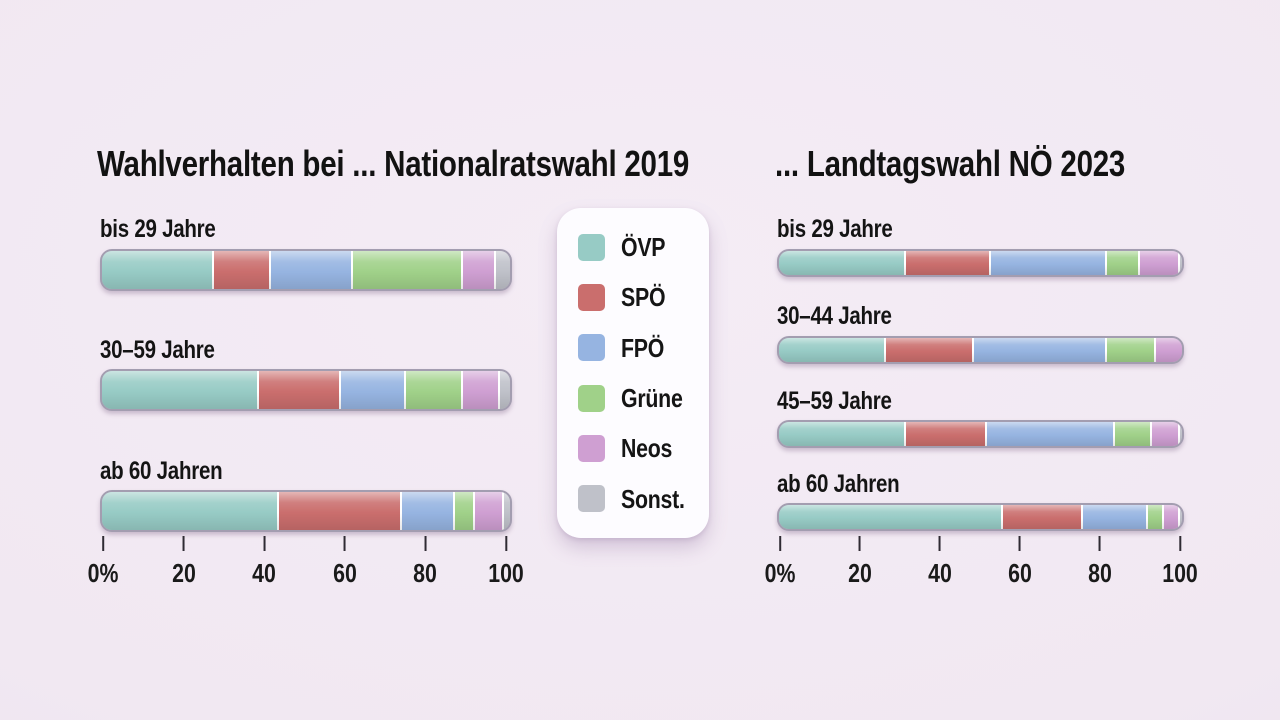 The height and width of the screenshot is (720, 1280). Describe the element at coordinates (780, 573) in the screenshot. I see `tick-label: 0%` at that location.